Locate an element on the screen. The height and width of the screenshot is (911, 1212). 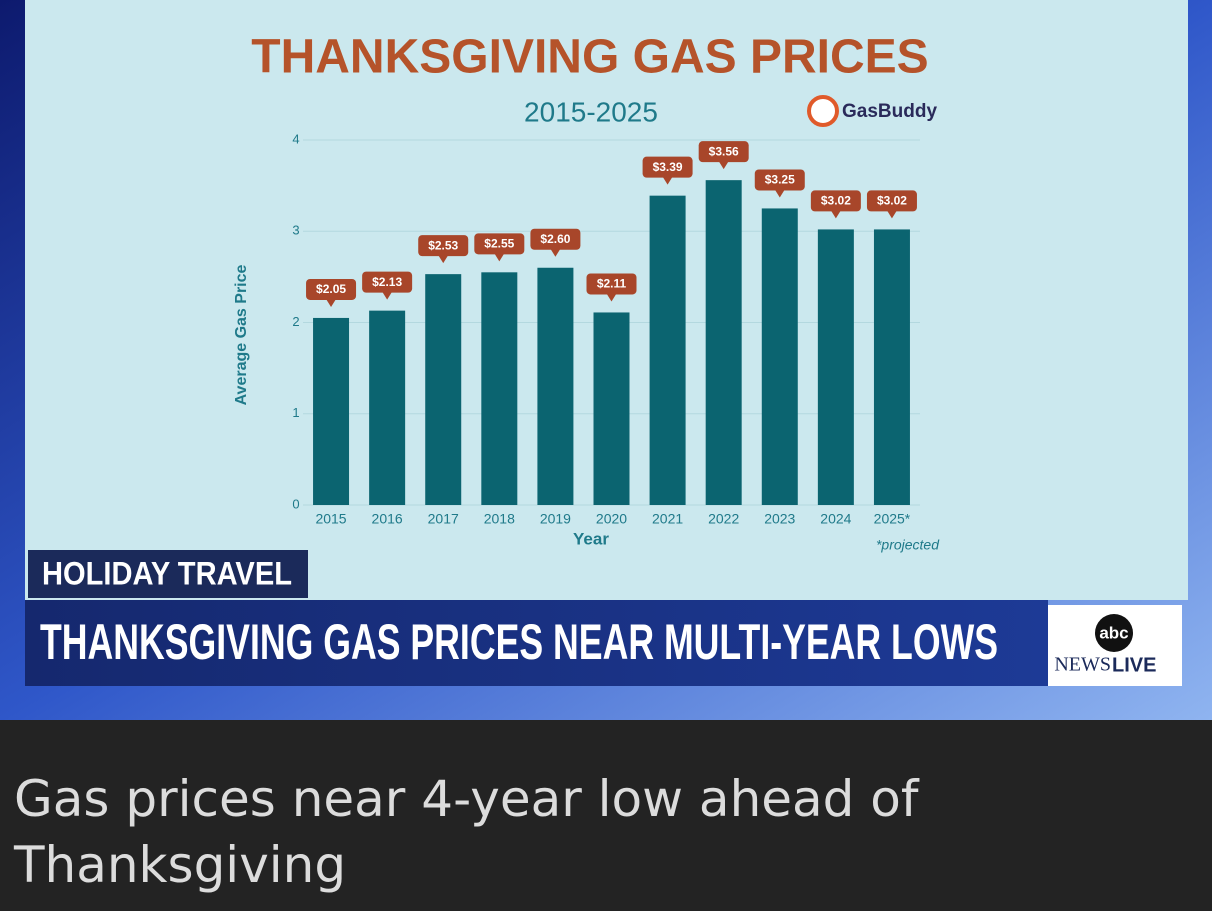
y-axis-label: Average Gas Price is located at coordinates (241, 334).